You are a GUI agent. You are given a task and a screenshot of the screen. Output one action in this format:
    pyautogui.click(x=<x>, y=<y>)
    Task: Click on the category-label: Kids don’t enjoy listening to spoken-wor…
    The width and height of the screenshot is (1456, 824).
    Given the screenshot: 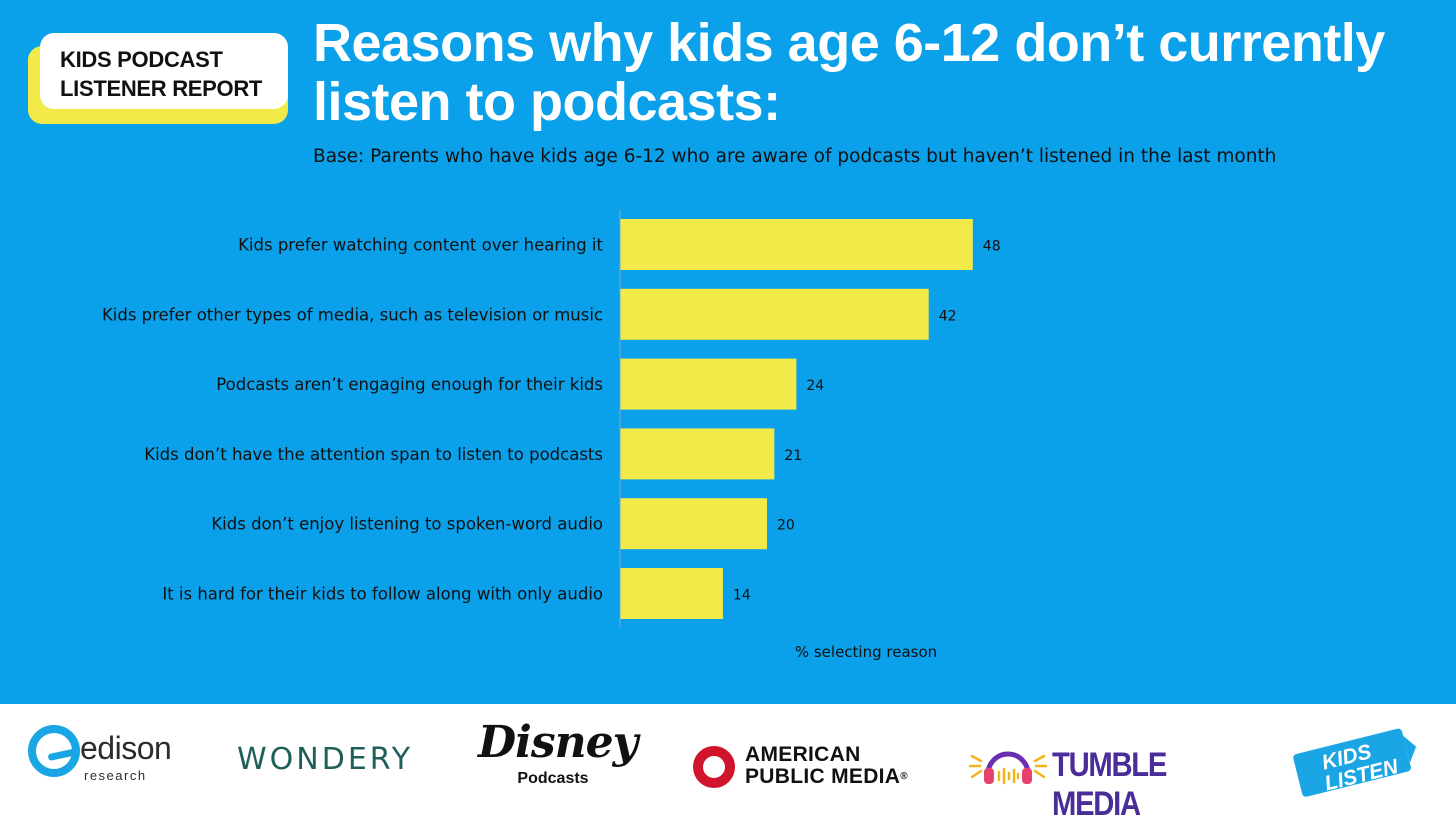 What is the action you would take?
    pyautogui.click(x=407, y=524)
    